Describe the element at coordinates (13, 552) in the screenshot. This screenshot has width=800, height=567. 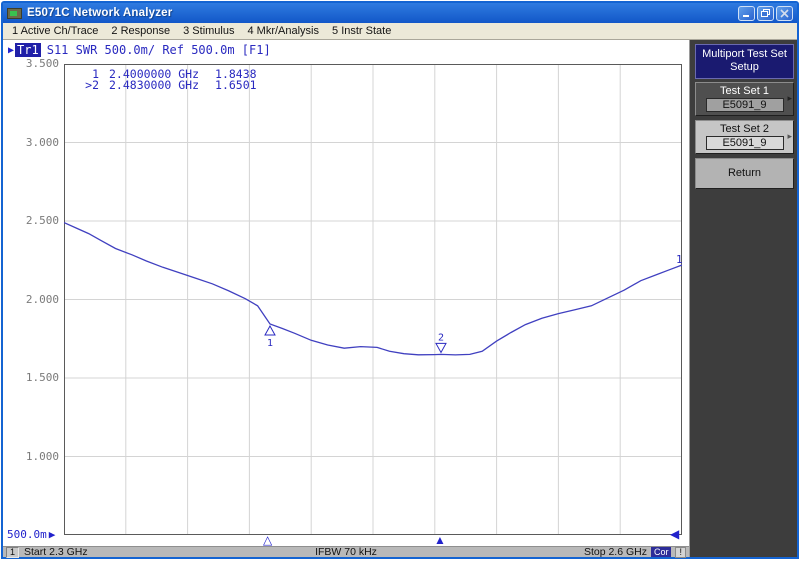
I see `channel-number-box: 1` at that location.